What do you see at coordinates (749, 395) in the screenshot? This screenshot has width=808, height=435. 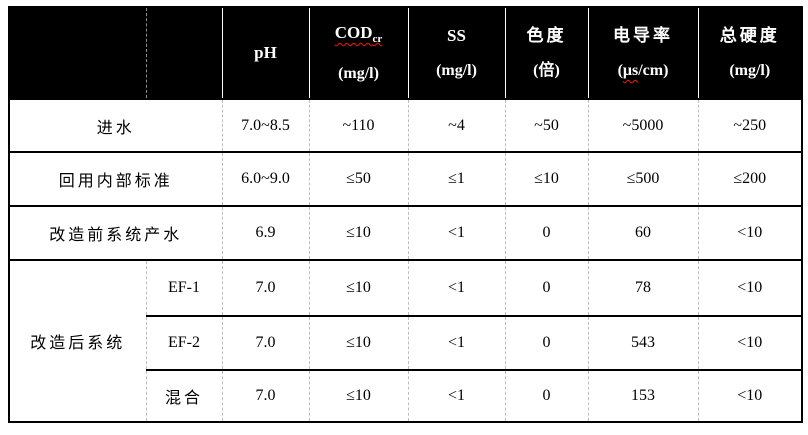 I see `mixed-hardness-cell: <10` at bounding box center [749, 395].